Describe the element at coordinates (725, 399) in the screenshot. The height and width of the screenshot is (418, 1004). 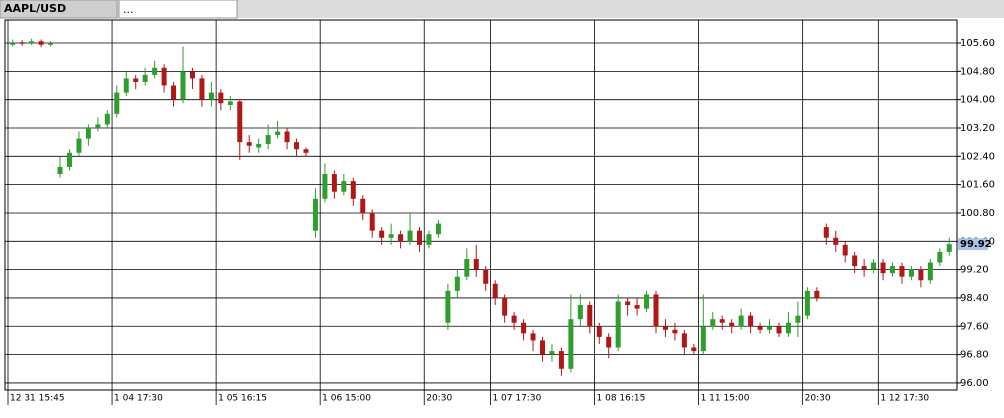
I see `x-tick-label: 1 11 15:00` at that location.